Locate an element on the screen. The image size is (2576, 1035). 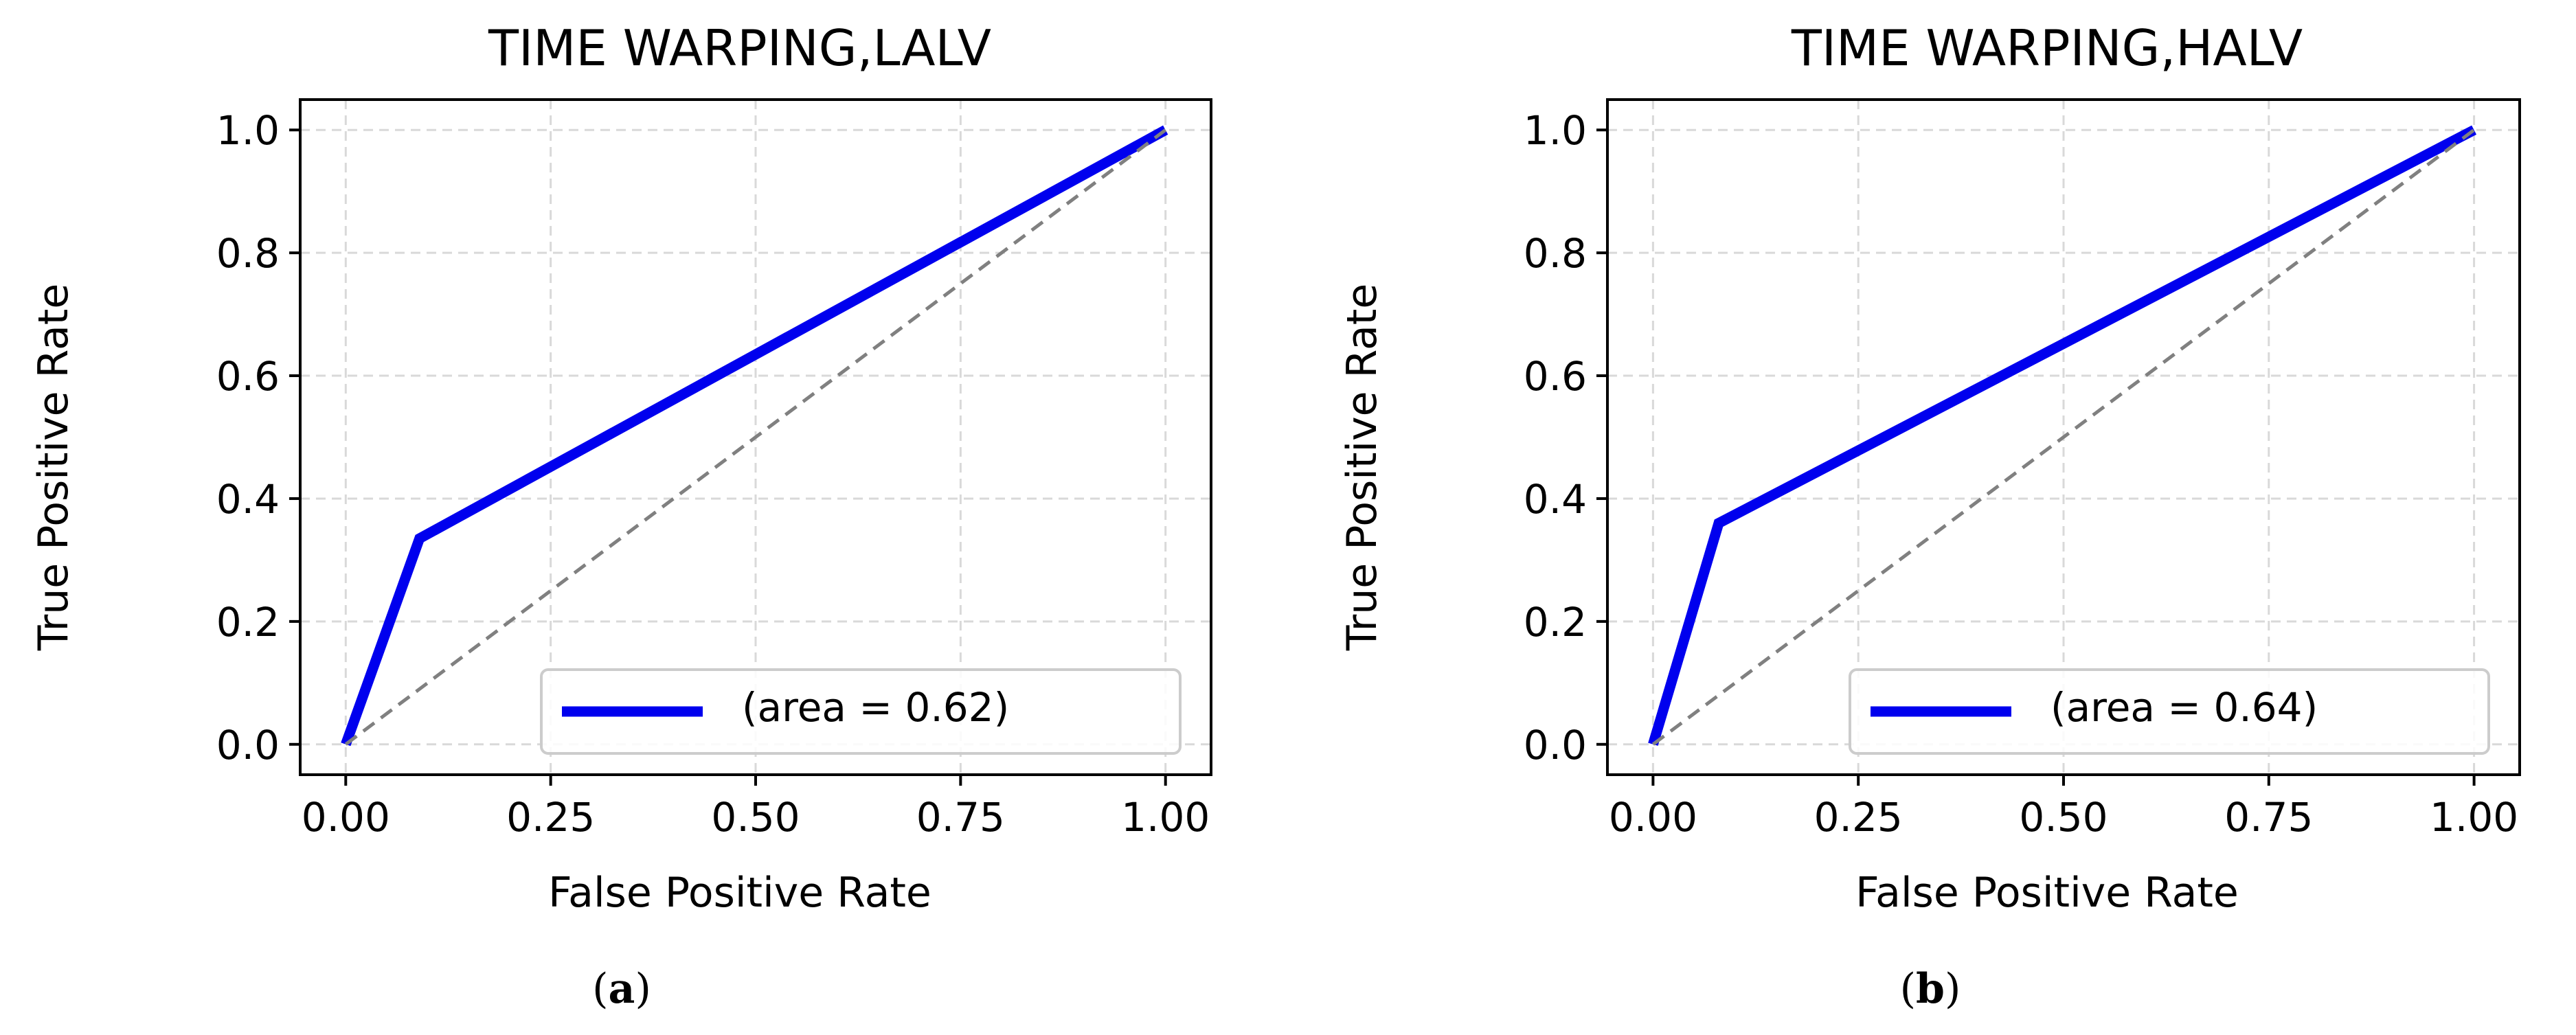
panel-caption: (b) is located at coordinates (1930, 989).